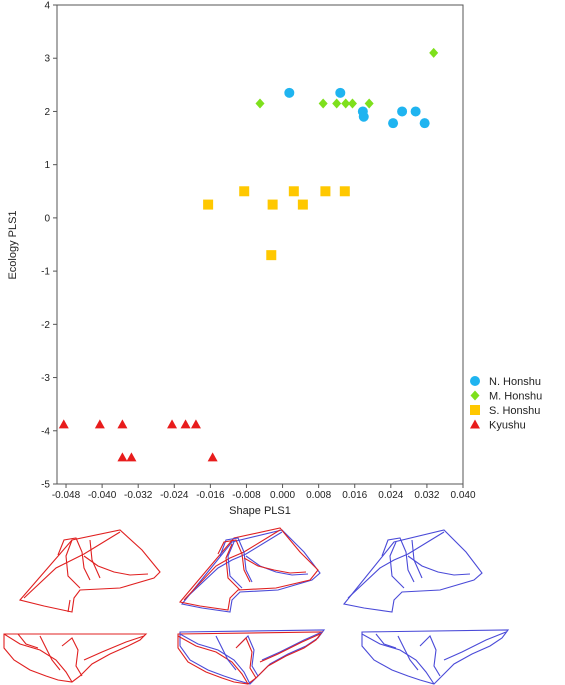  I want to click on legend-label: S. Honshu, so click(514, 411).